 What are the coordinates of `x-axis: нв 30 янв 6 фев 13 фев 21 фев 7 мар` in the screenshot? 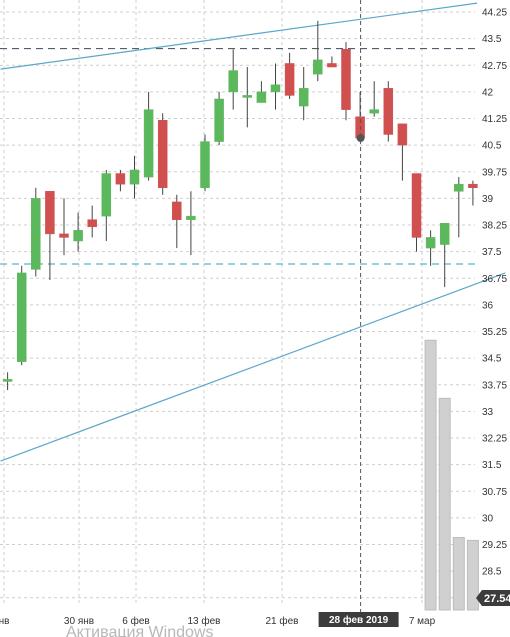 It's located at (218, 621).